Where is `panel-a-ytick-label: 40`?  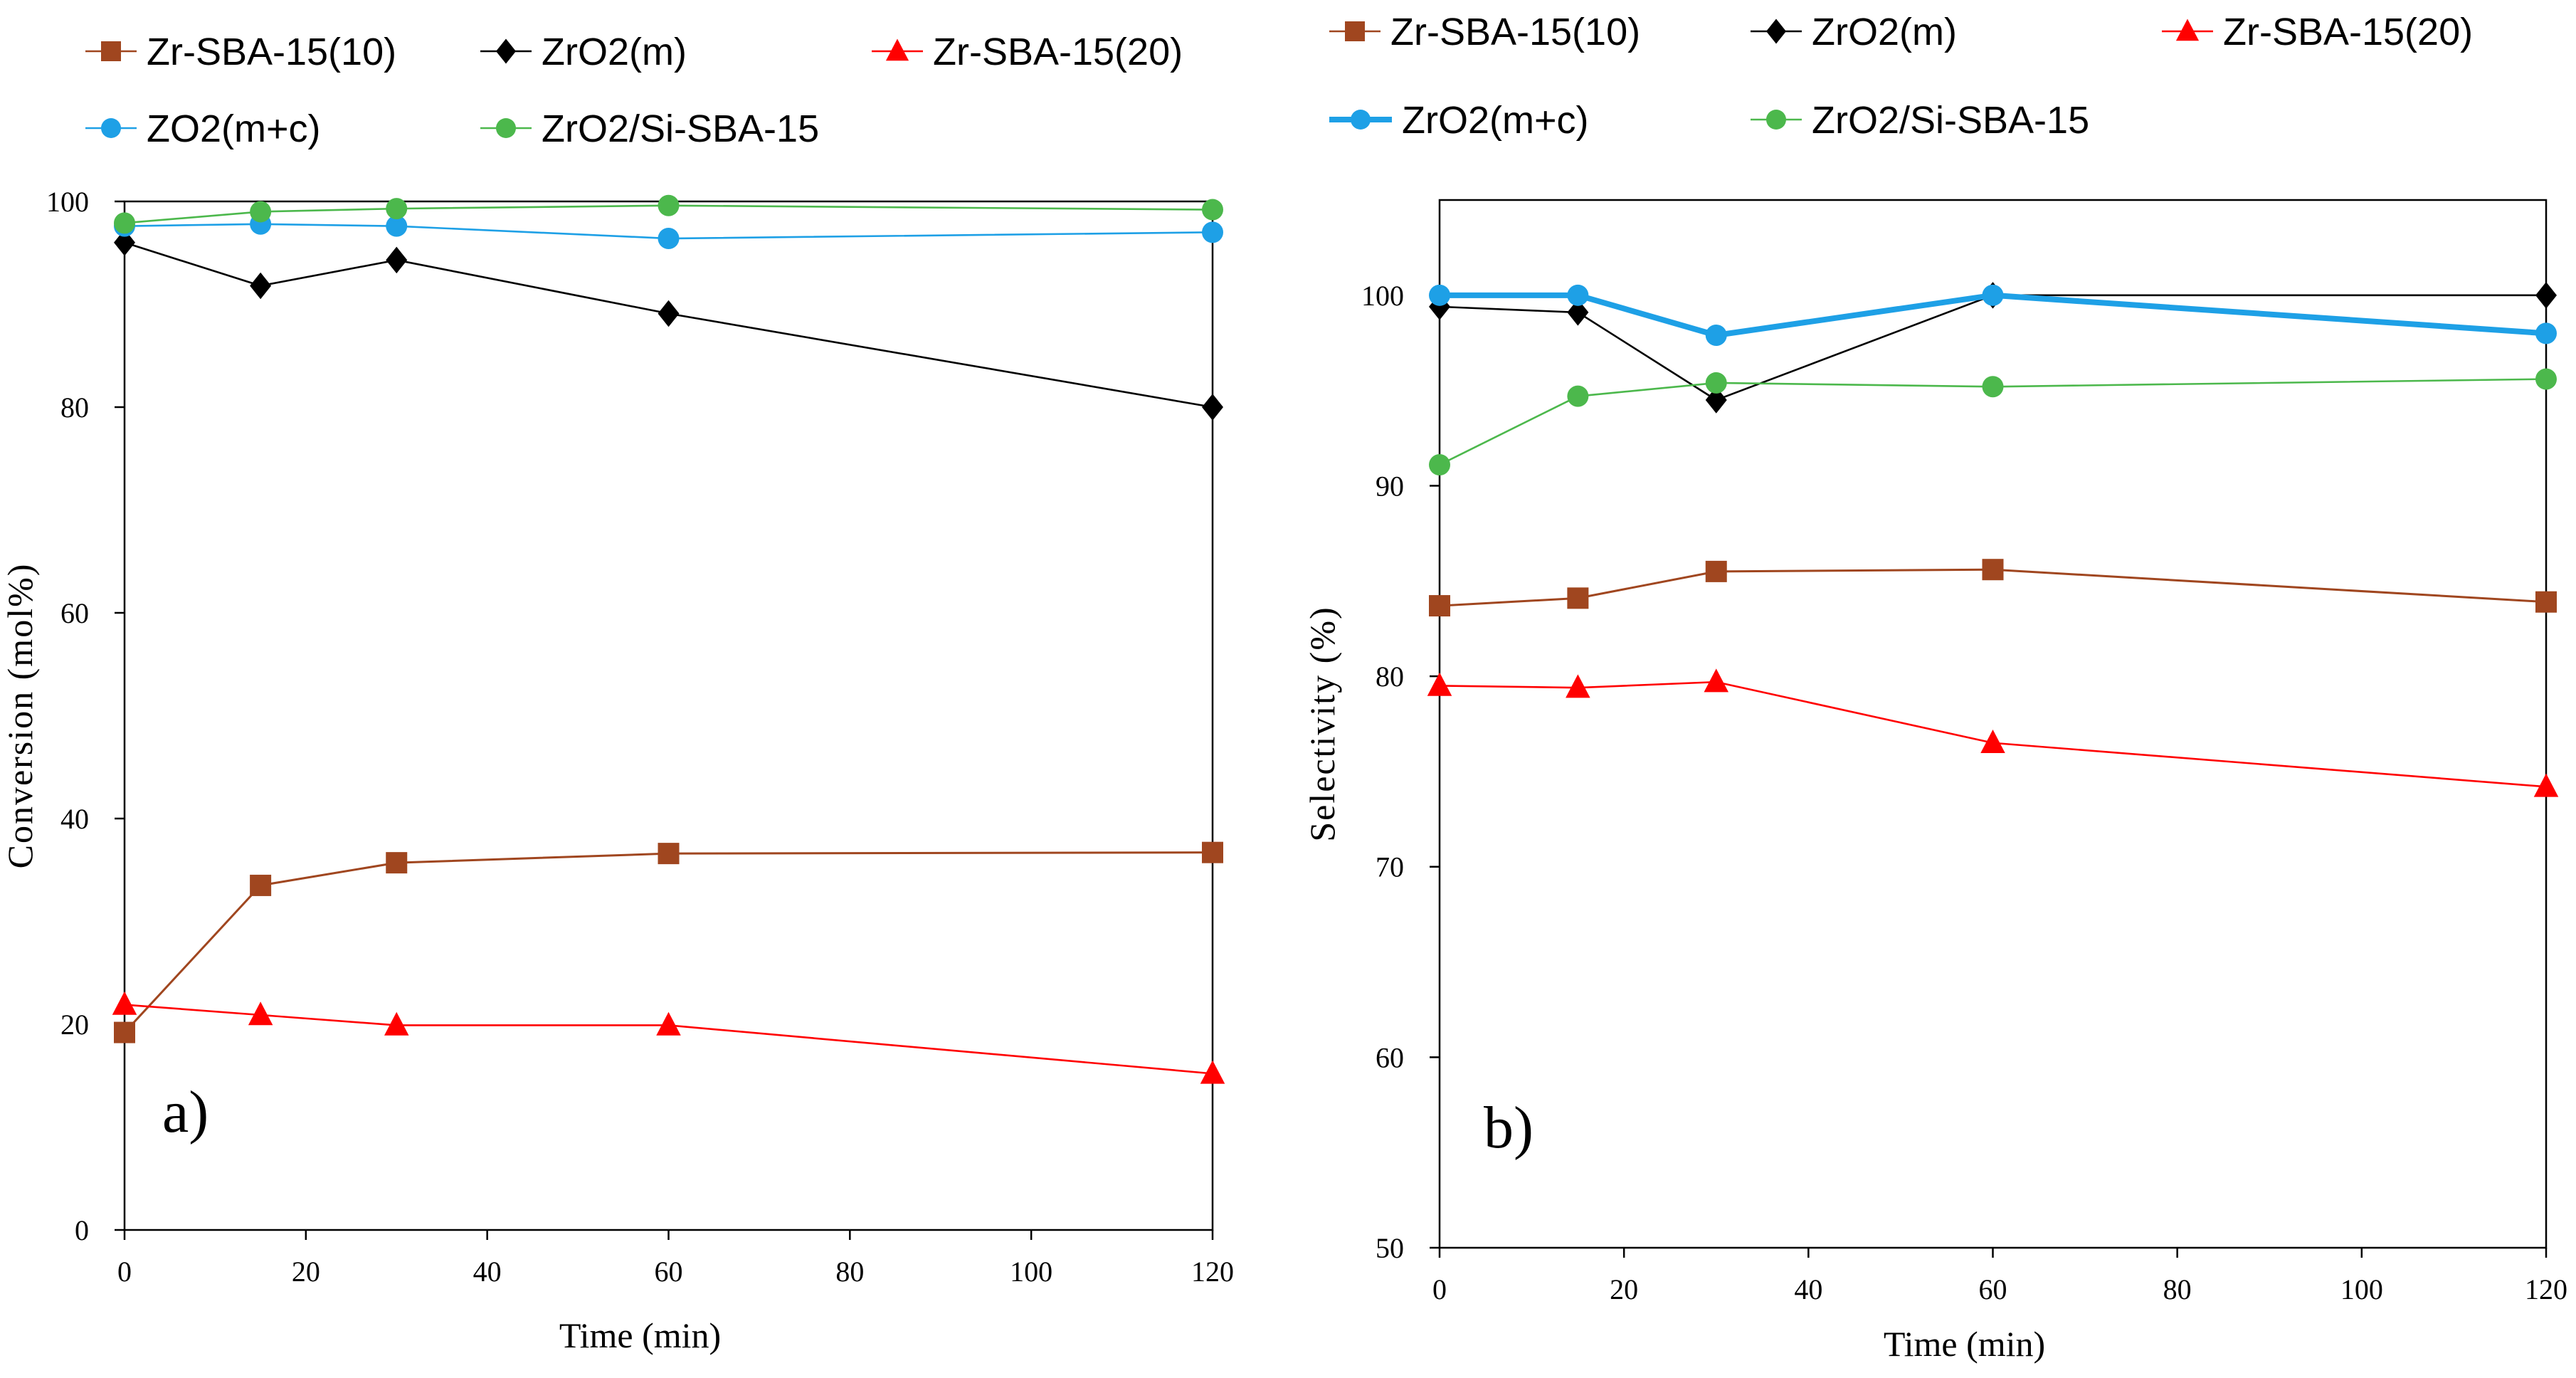
panel-a-ytick-label: 40 is located at coordinates (74, 819).